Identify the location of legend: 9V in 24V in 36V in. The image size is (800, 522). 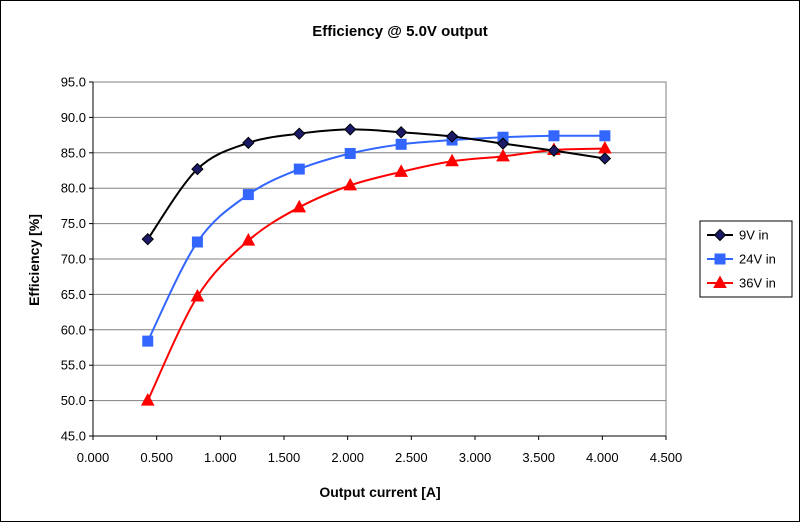
(746, 259).